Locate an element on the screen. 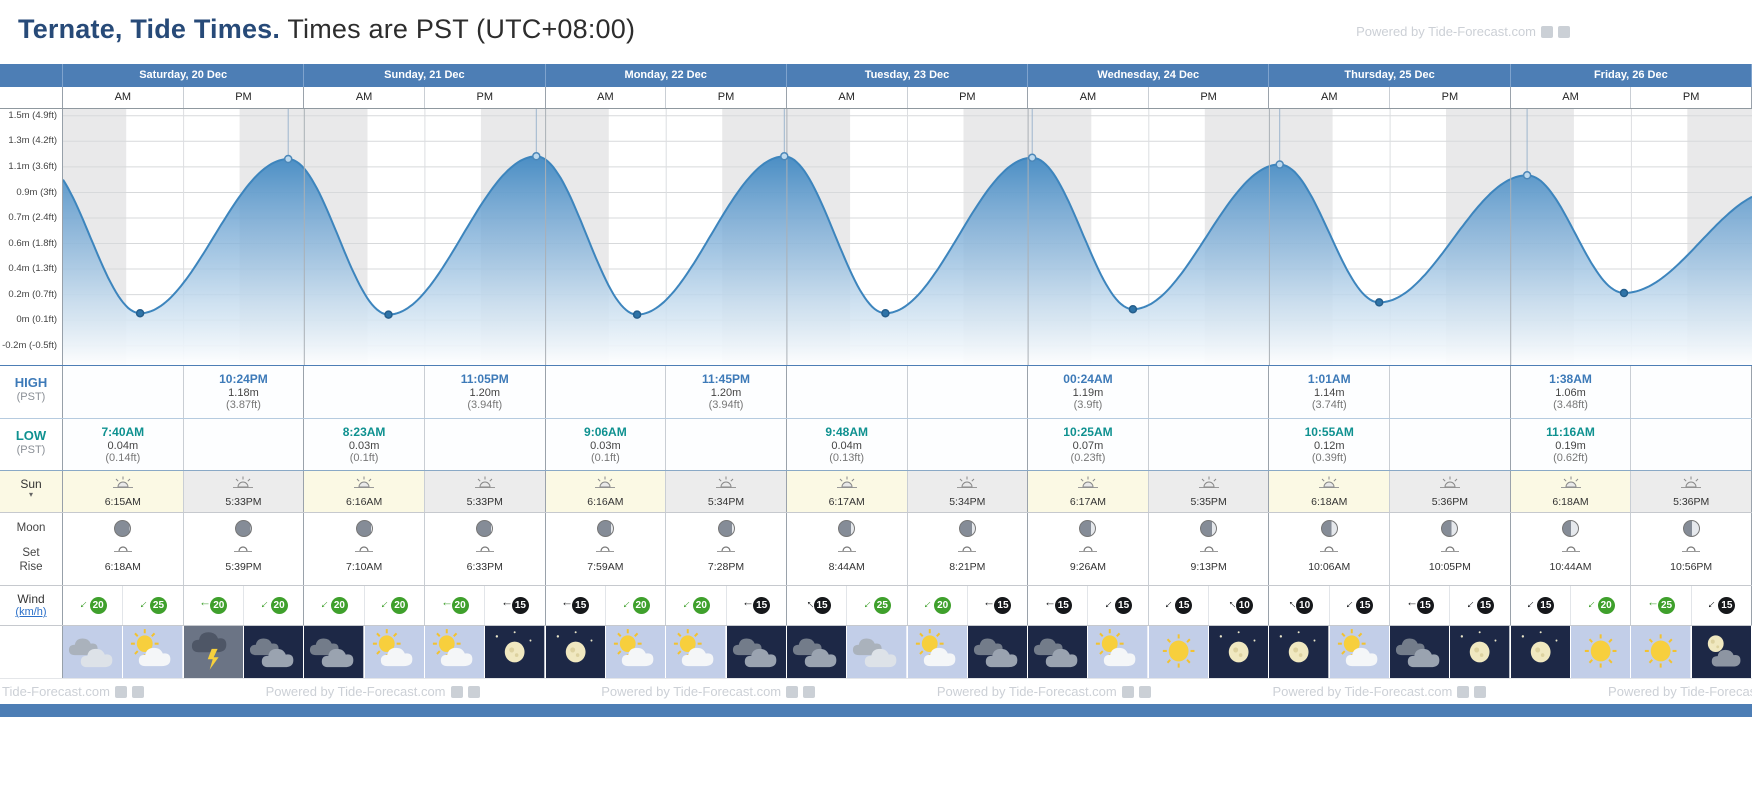 The image size is (1752, 787). high-label-text: HIGH is located at coordinates (31, 382).